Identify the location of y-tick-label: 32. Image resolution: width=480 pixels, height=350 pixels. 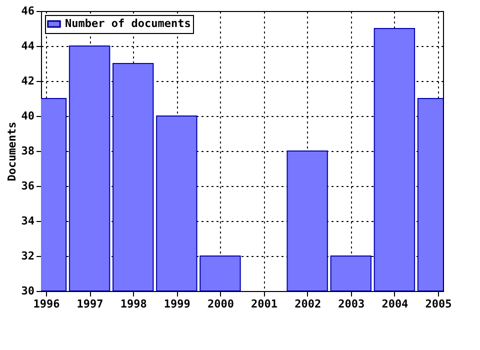
(27, 256).